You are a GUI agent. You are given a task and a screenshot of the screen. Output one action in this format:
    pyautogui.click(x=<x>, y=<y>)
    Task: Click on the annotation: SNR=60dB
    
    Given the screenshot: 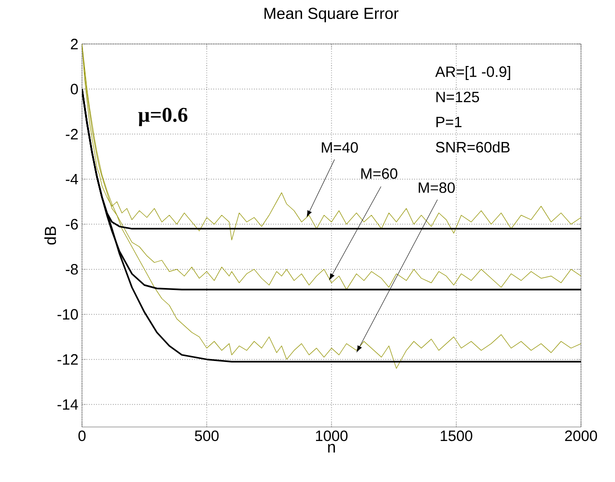 What is the action you would take?
    pyautogui.click(x=473, y=147)
    